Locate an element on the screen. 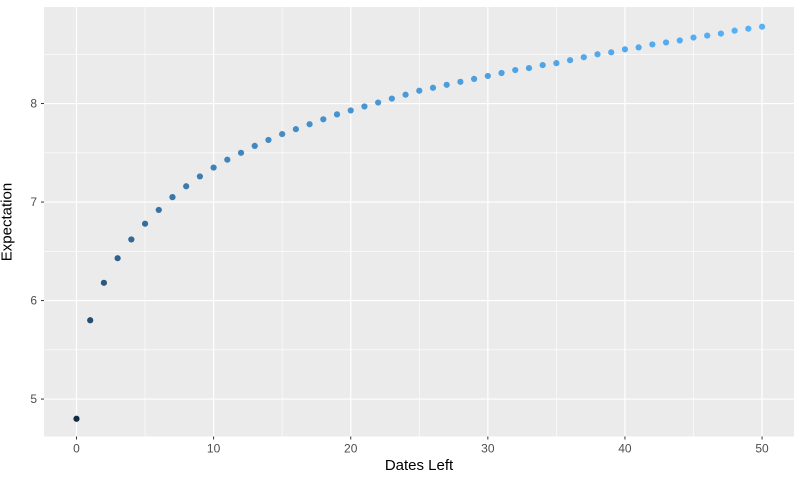  x-tick-label: 0 is located at coordinates (76, 449).